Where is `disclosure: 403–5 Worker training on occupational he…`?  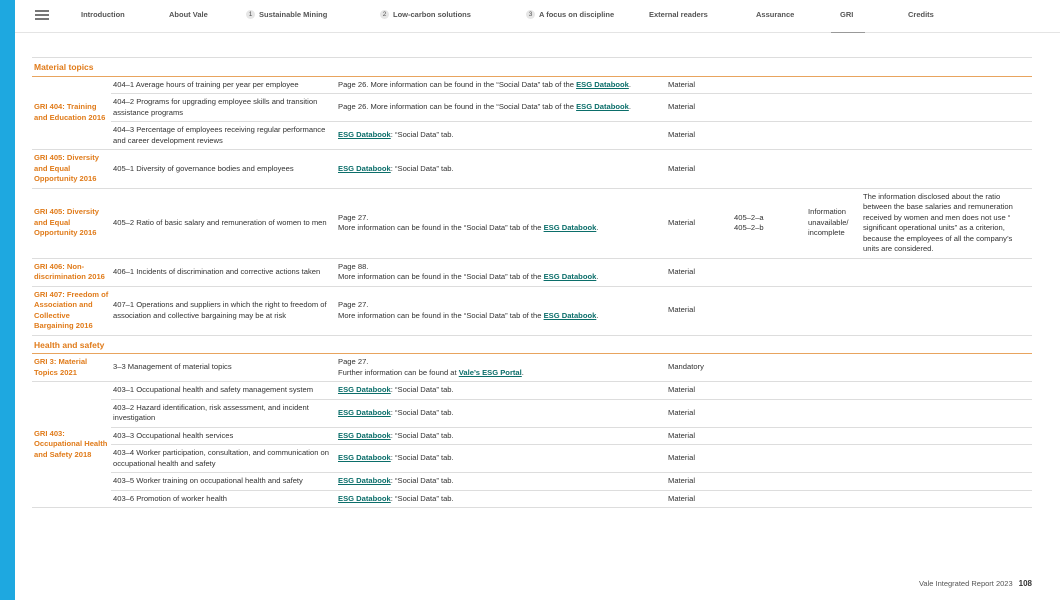 disclosure: 403–5 Worker training on occupational he… is located at coordinates (223, 481).